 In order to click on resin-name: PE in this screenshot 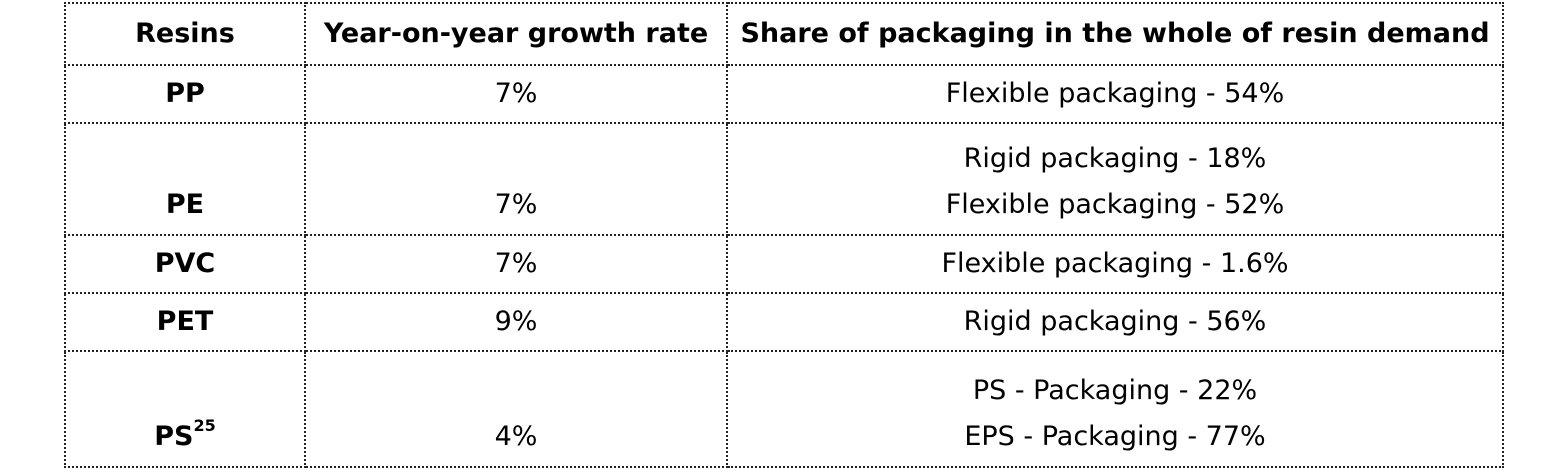, I will do `click(185, 204)`.